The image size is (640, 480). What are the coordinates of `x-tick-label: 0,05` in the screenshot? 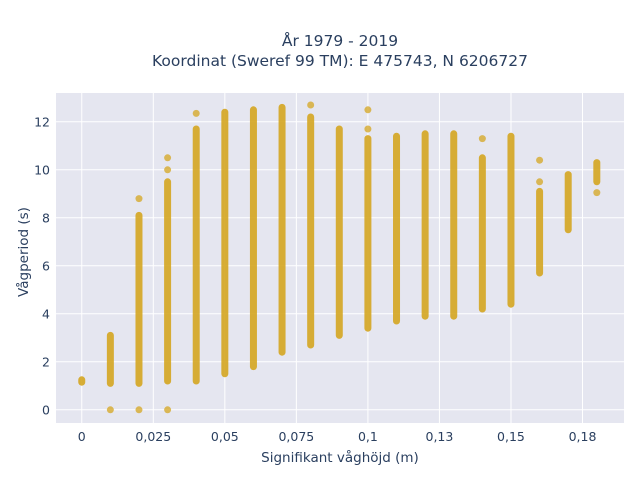 It's located at (225, 436).